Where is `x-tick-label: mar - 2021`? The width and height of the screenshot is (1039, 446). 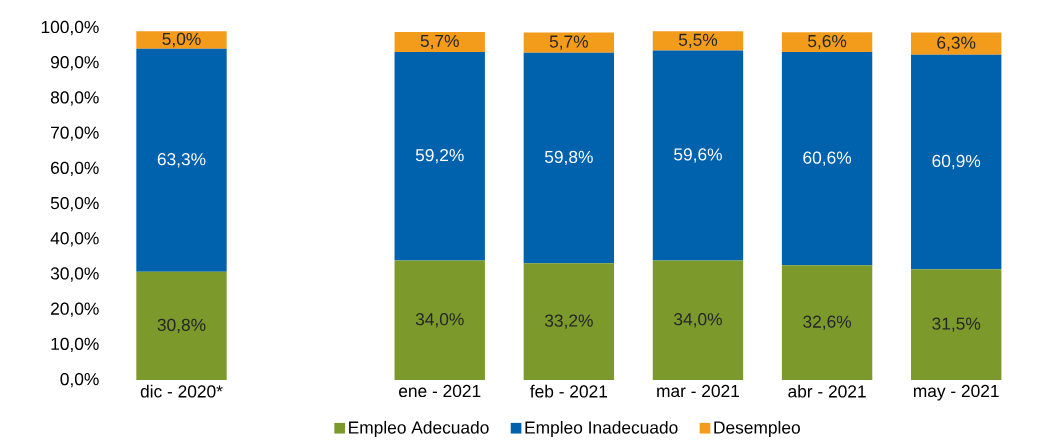
x-tick-label: mar - 2021 is located at coordinates (698, 391).